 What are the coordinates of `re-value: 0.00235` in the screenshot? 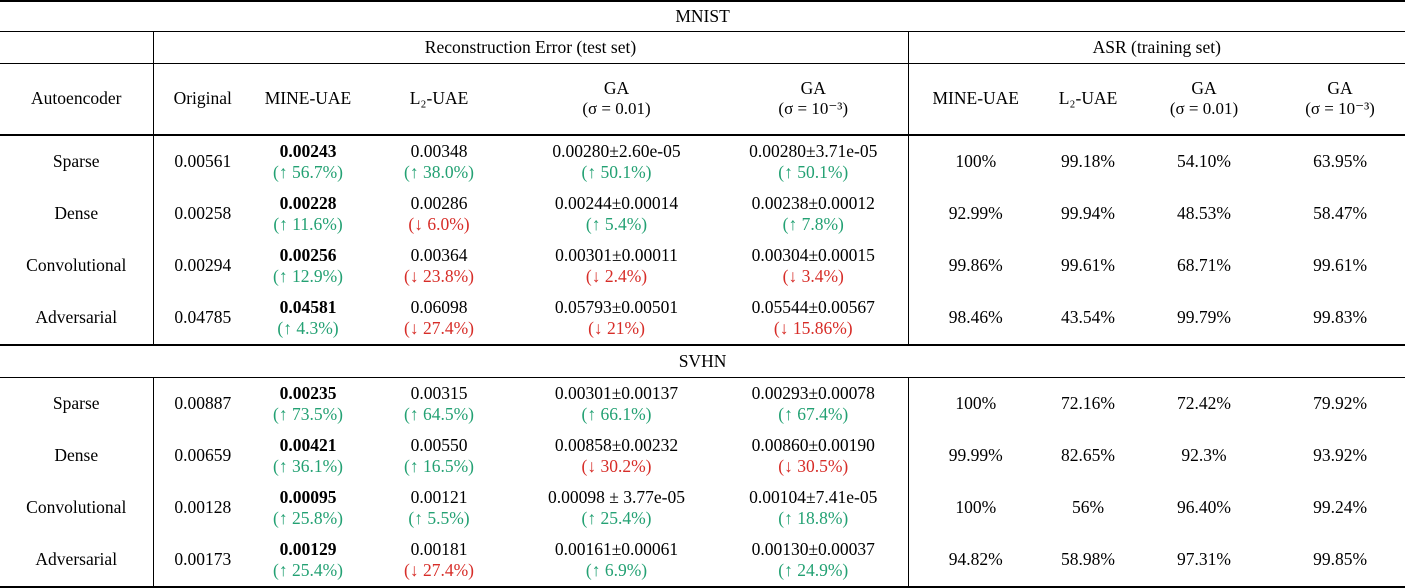 It's located at (308, 392).